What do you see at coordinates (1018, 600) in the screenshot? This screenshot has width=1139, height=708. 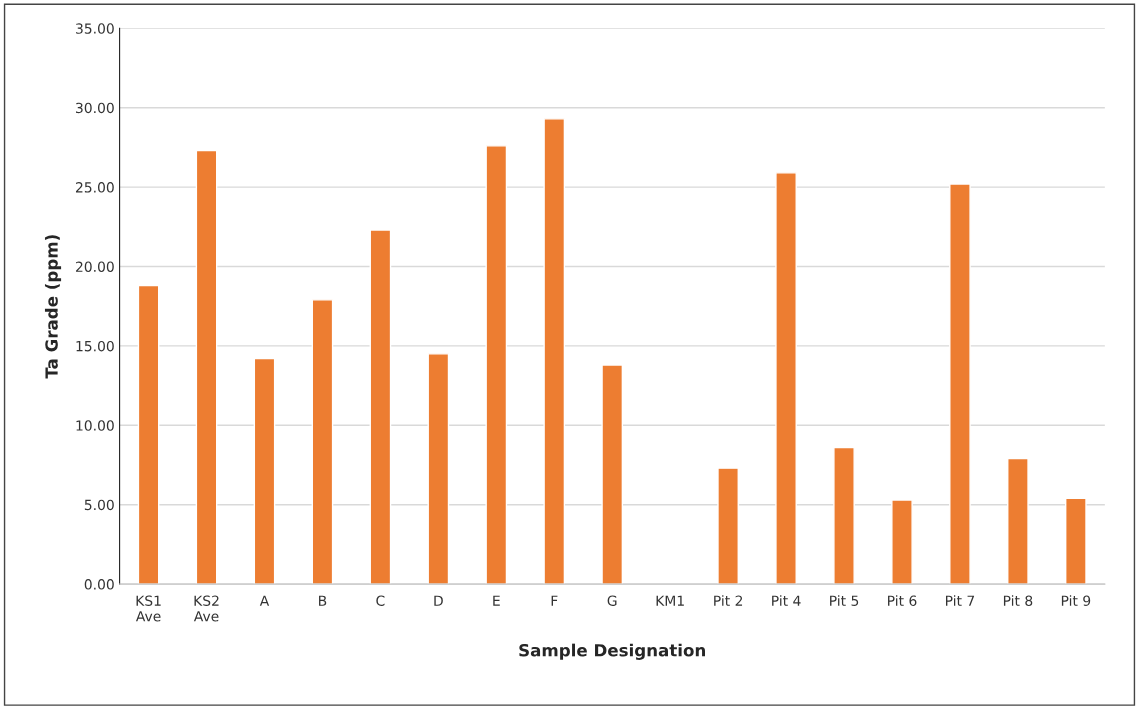 I see `x-tick-label: Pit 8` at bounding box center [1018, 600].